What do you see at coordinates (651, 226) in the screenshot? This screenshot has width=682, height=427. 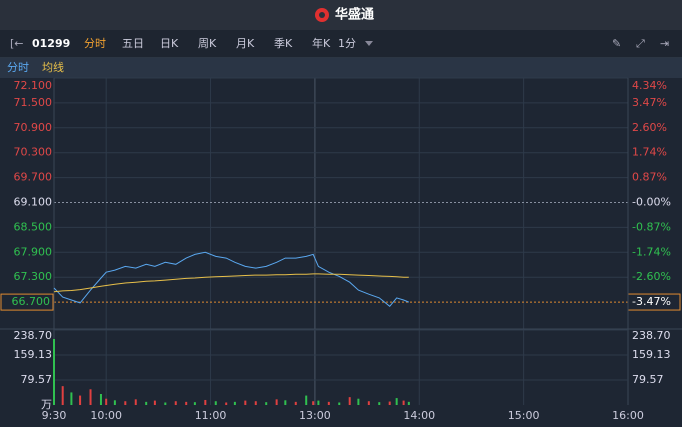 I see `y2-tick-label: -0.87%` at bounding box center [651, 226].